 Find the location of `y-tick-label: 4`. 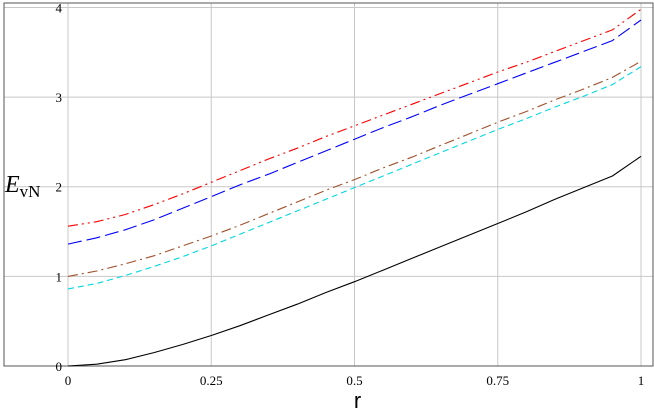

y-tick-label: 4 is located at coordinates (59, 7).